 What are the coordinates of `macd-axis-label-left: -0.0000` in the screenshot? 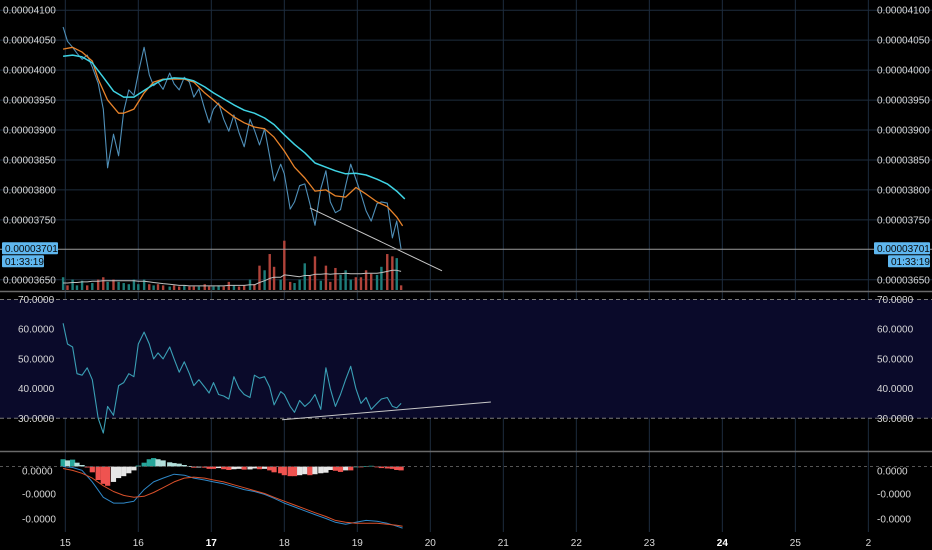 It's located at (39, 520).